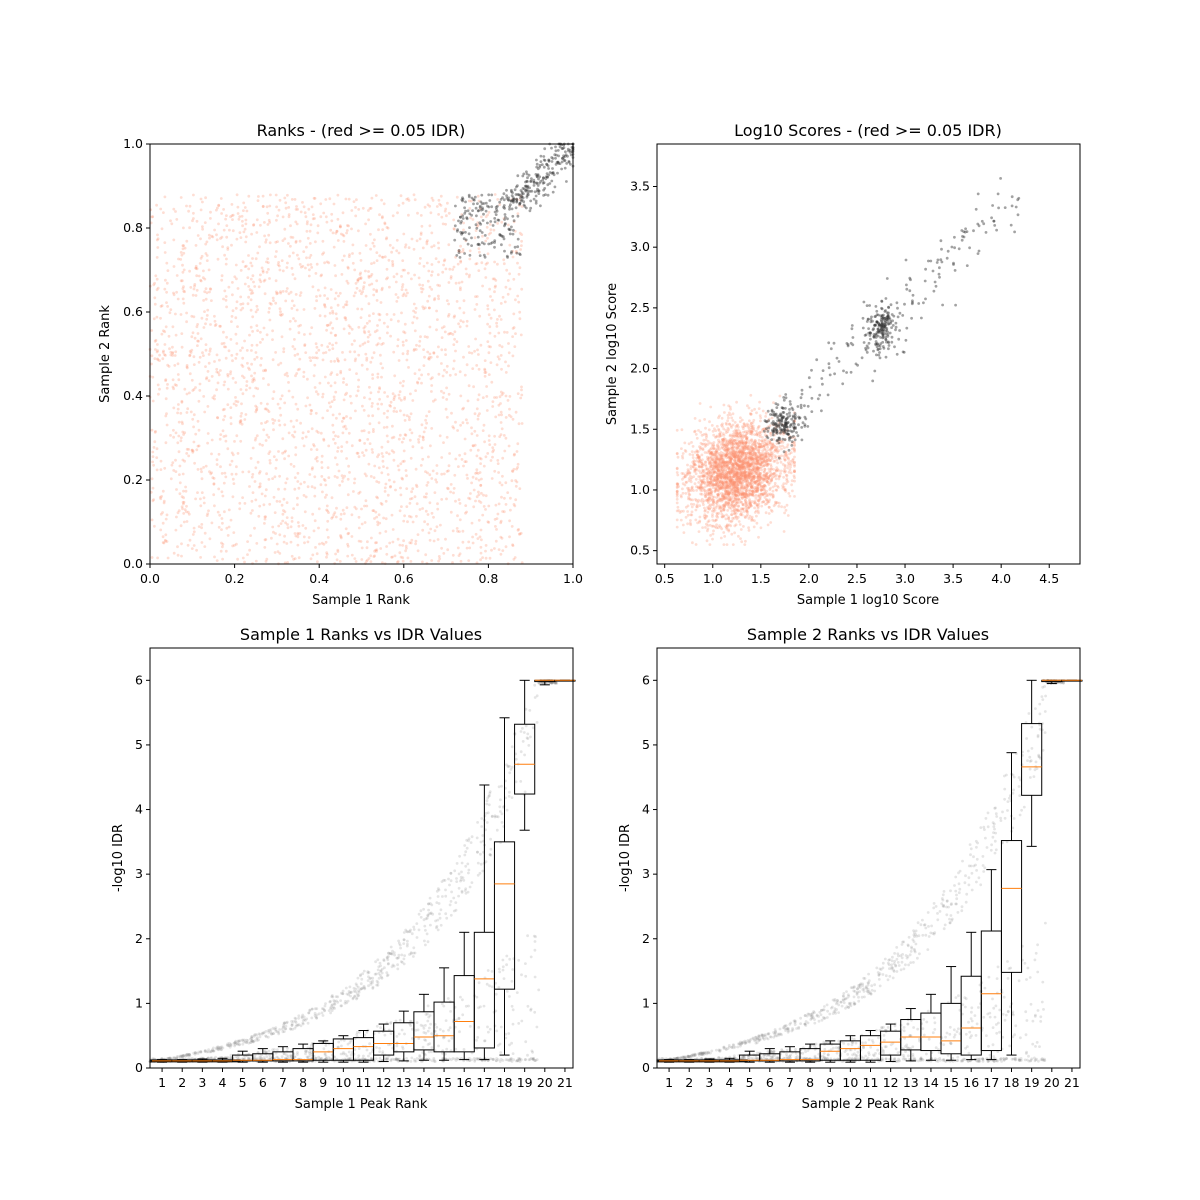 The height and width of the screenshot is (1200, 1200). I want to click on x-tick-label: 1.0, so click(573, 578).